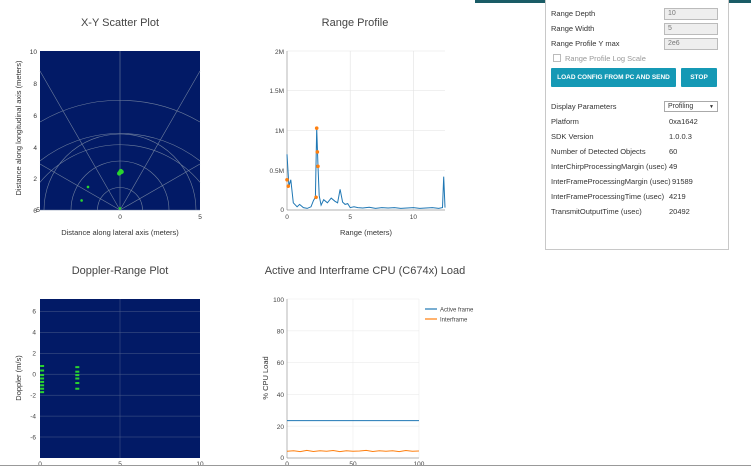  Describe the element at coordinates (584, 106) in the screenshot. I see `display-parameters-label: Display Parameters` at that location.